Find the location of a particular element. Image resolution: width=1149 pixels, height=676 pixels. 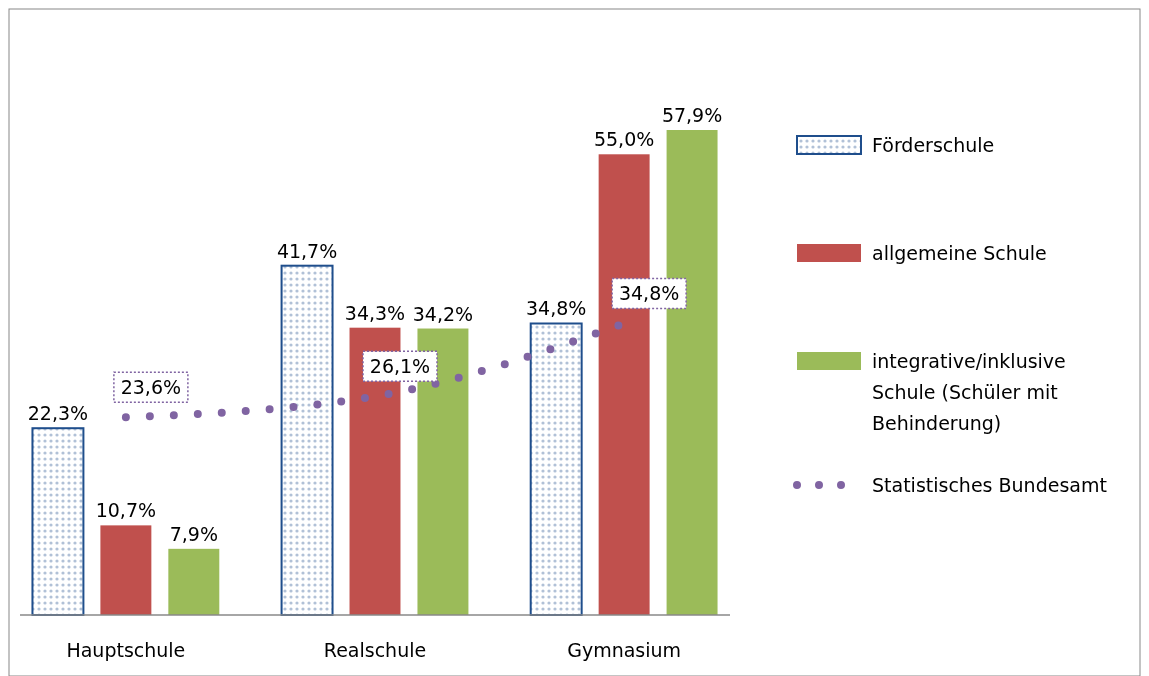

legend-label: Förderschule is located at coordinates (933, 145).